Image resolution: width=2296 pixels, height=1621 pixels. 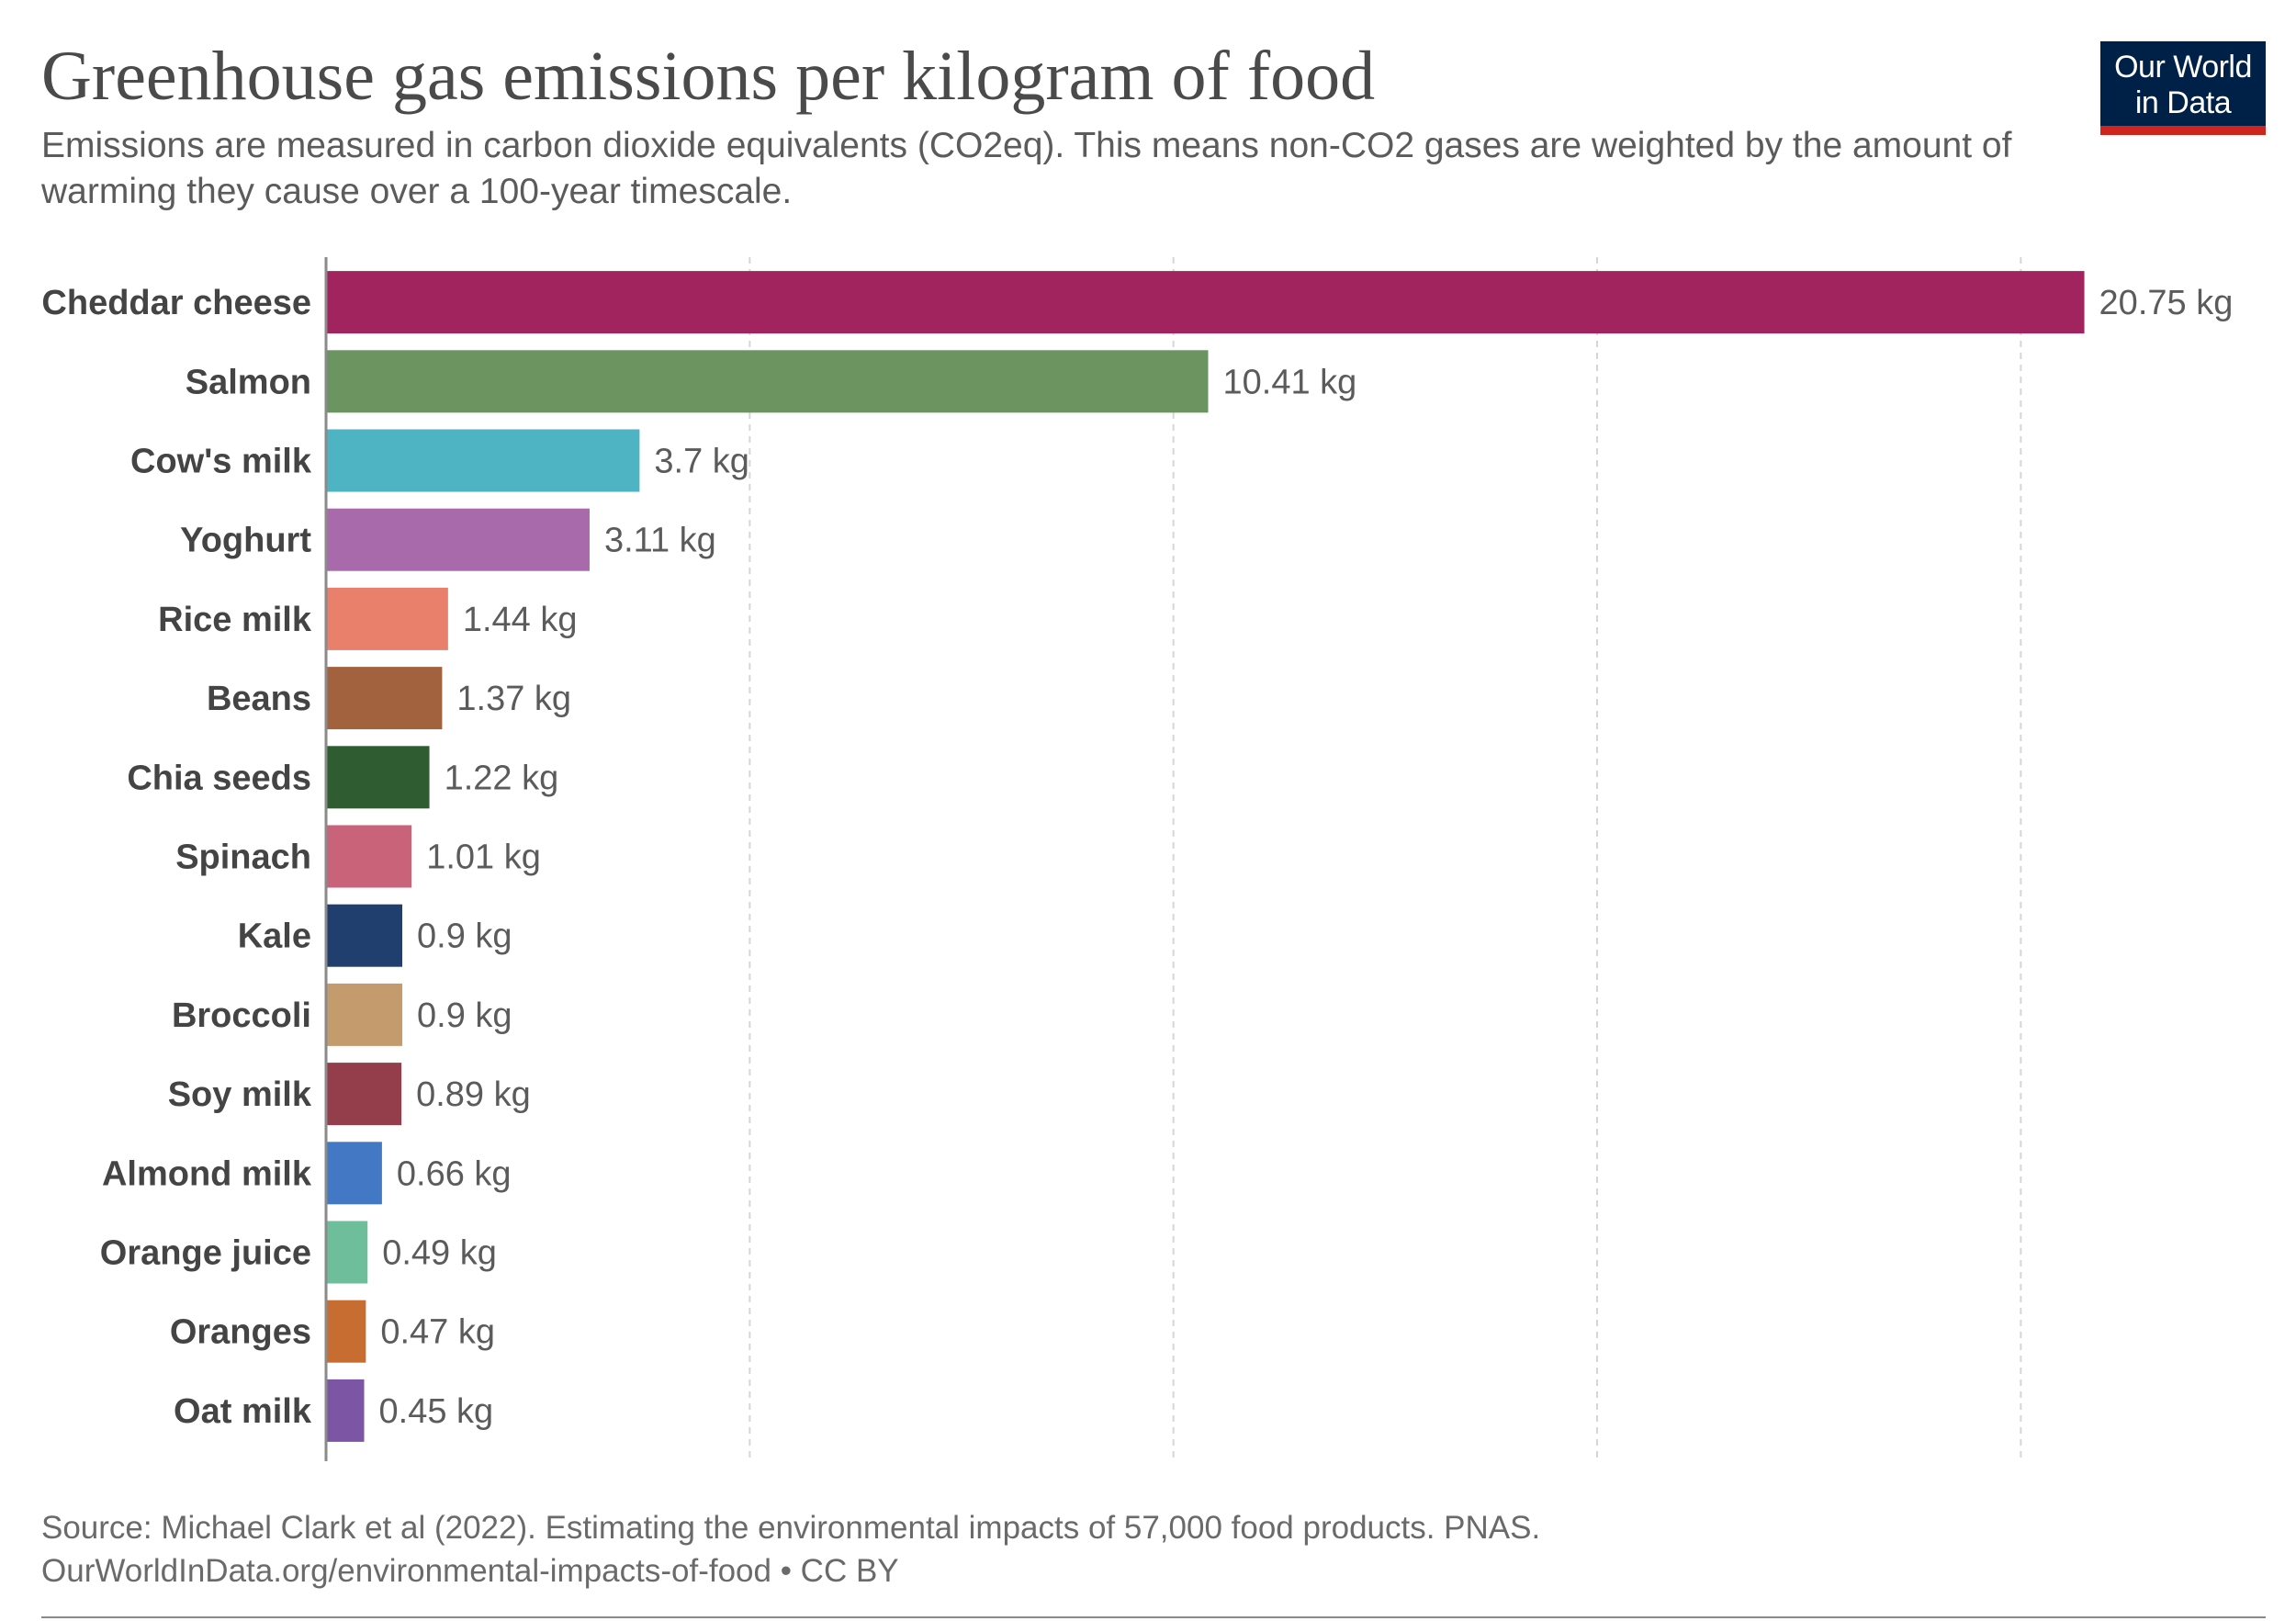 What do you see at coordinates (364, 1015) in the screenshot?
I see `bar-broccoli` at bounding box center [364, 1015].